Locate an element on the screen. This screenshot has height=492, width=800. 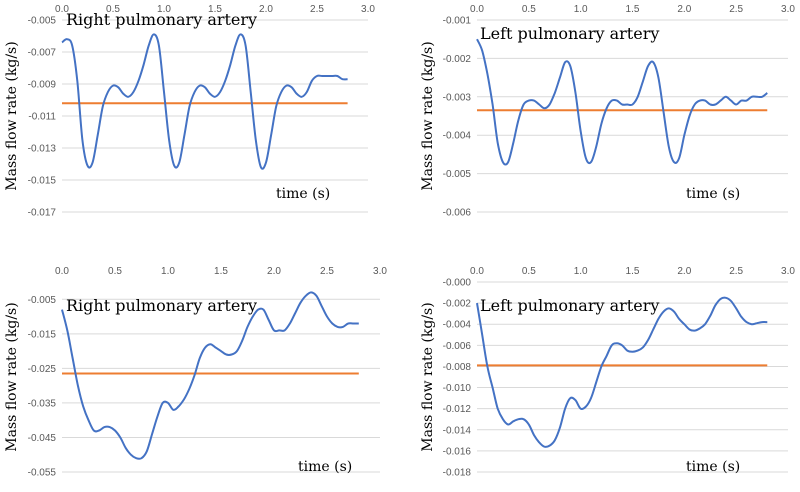
y-tick-label: -0.008 is located at coordinates (457, 367).